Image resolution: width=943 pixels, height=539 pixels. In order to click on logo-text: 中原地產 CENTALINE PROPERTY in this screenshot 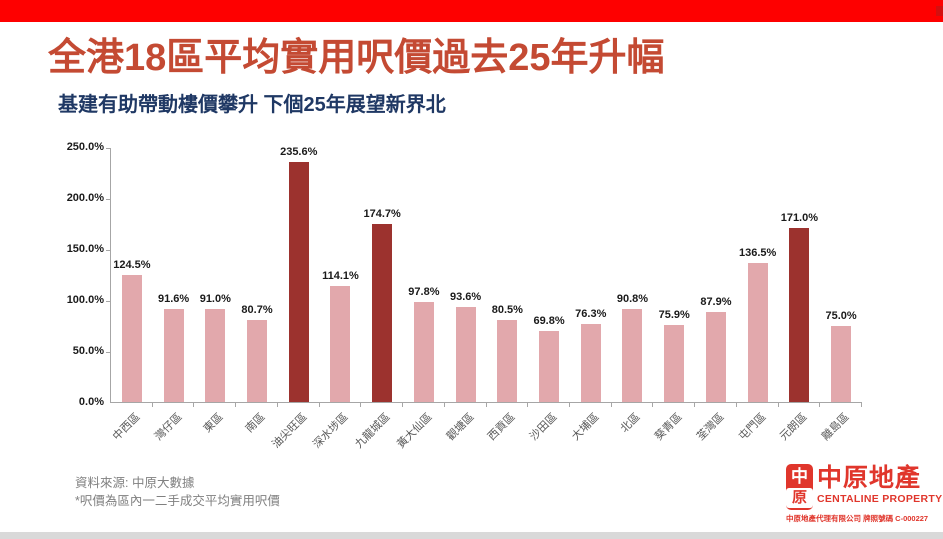, I will do `click(879, 484)`.